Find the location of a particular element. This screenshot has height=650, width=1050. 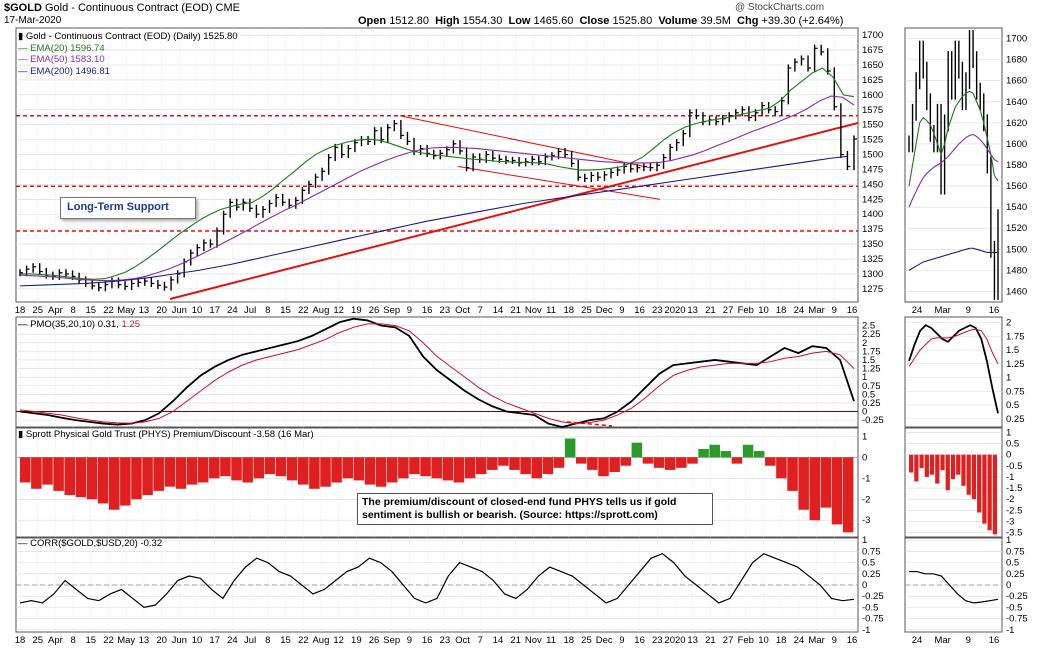

y-tick-label: 1475 is located at coordinates (872, 169).